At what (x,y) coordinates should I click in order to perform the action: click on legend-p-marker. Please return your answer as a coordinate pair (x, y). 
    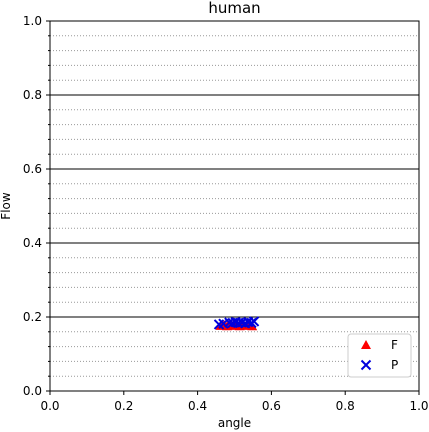
    Looking at the image, I should click on (366, 365).